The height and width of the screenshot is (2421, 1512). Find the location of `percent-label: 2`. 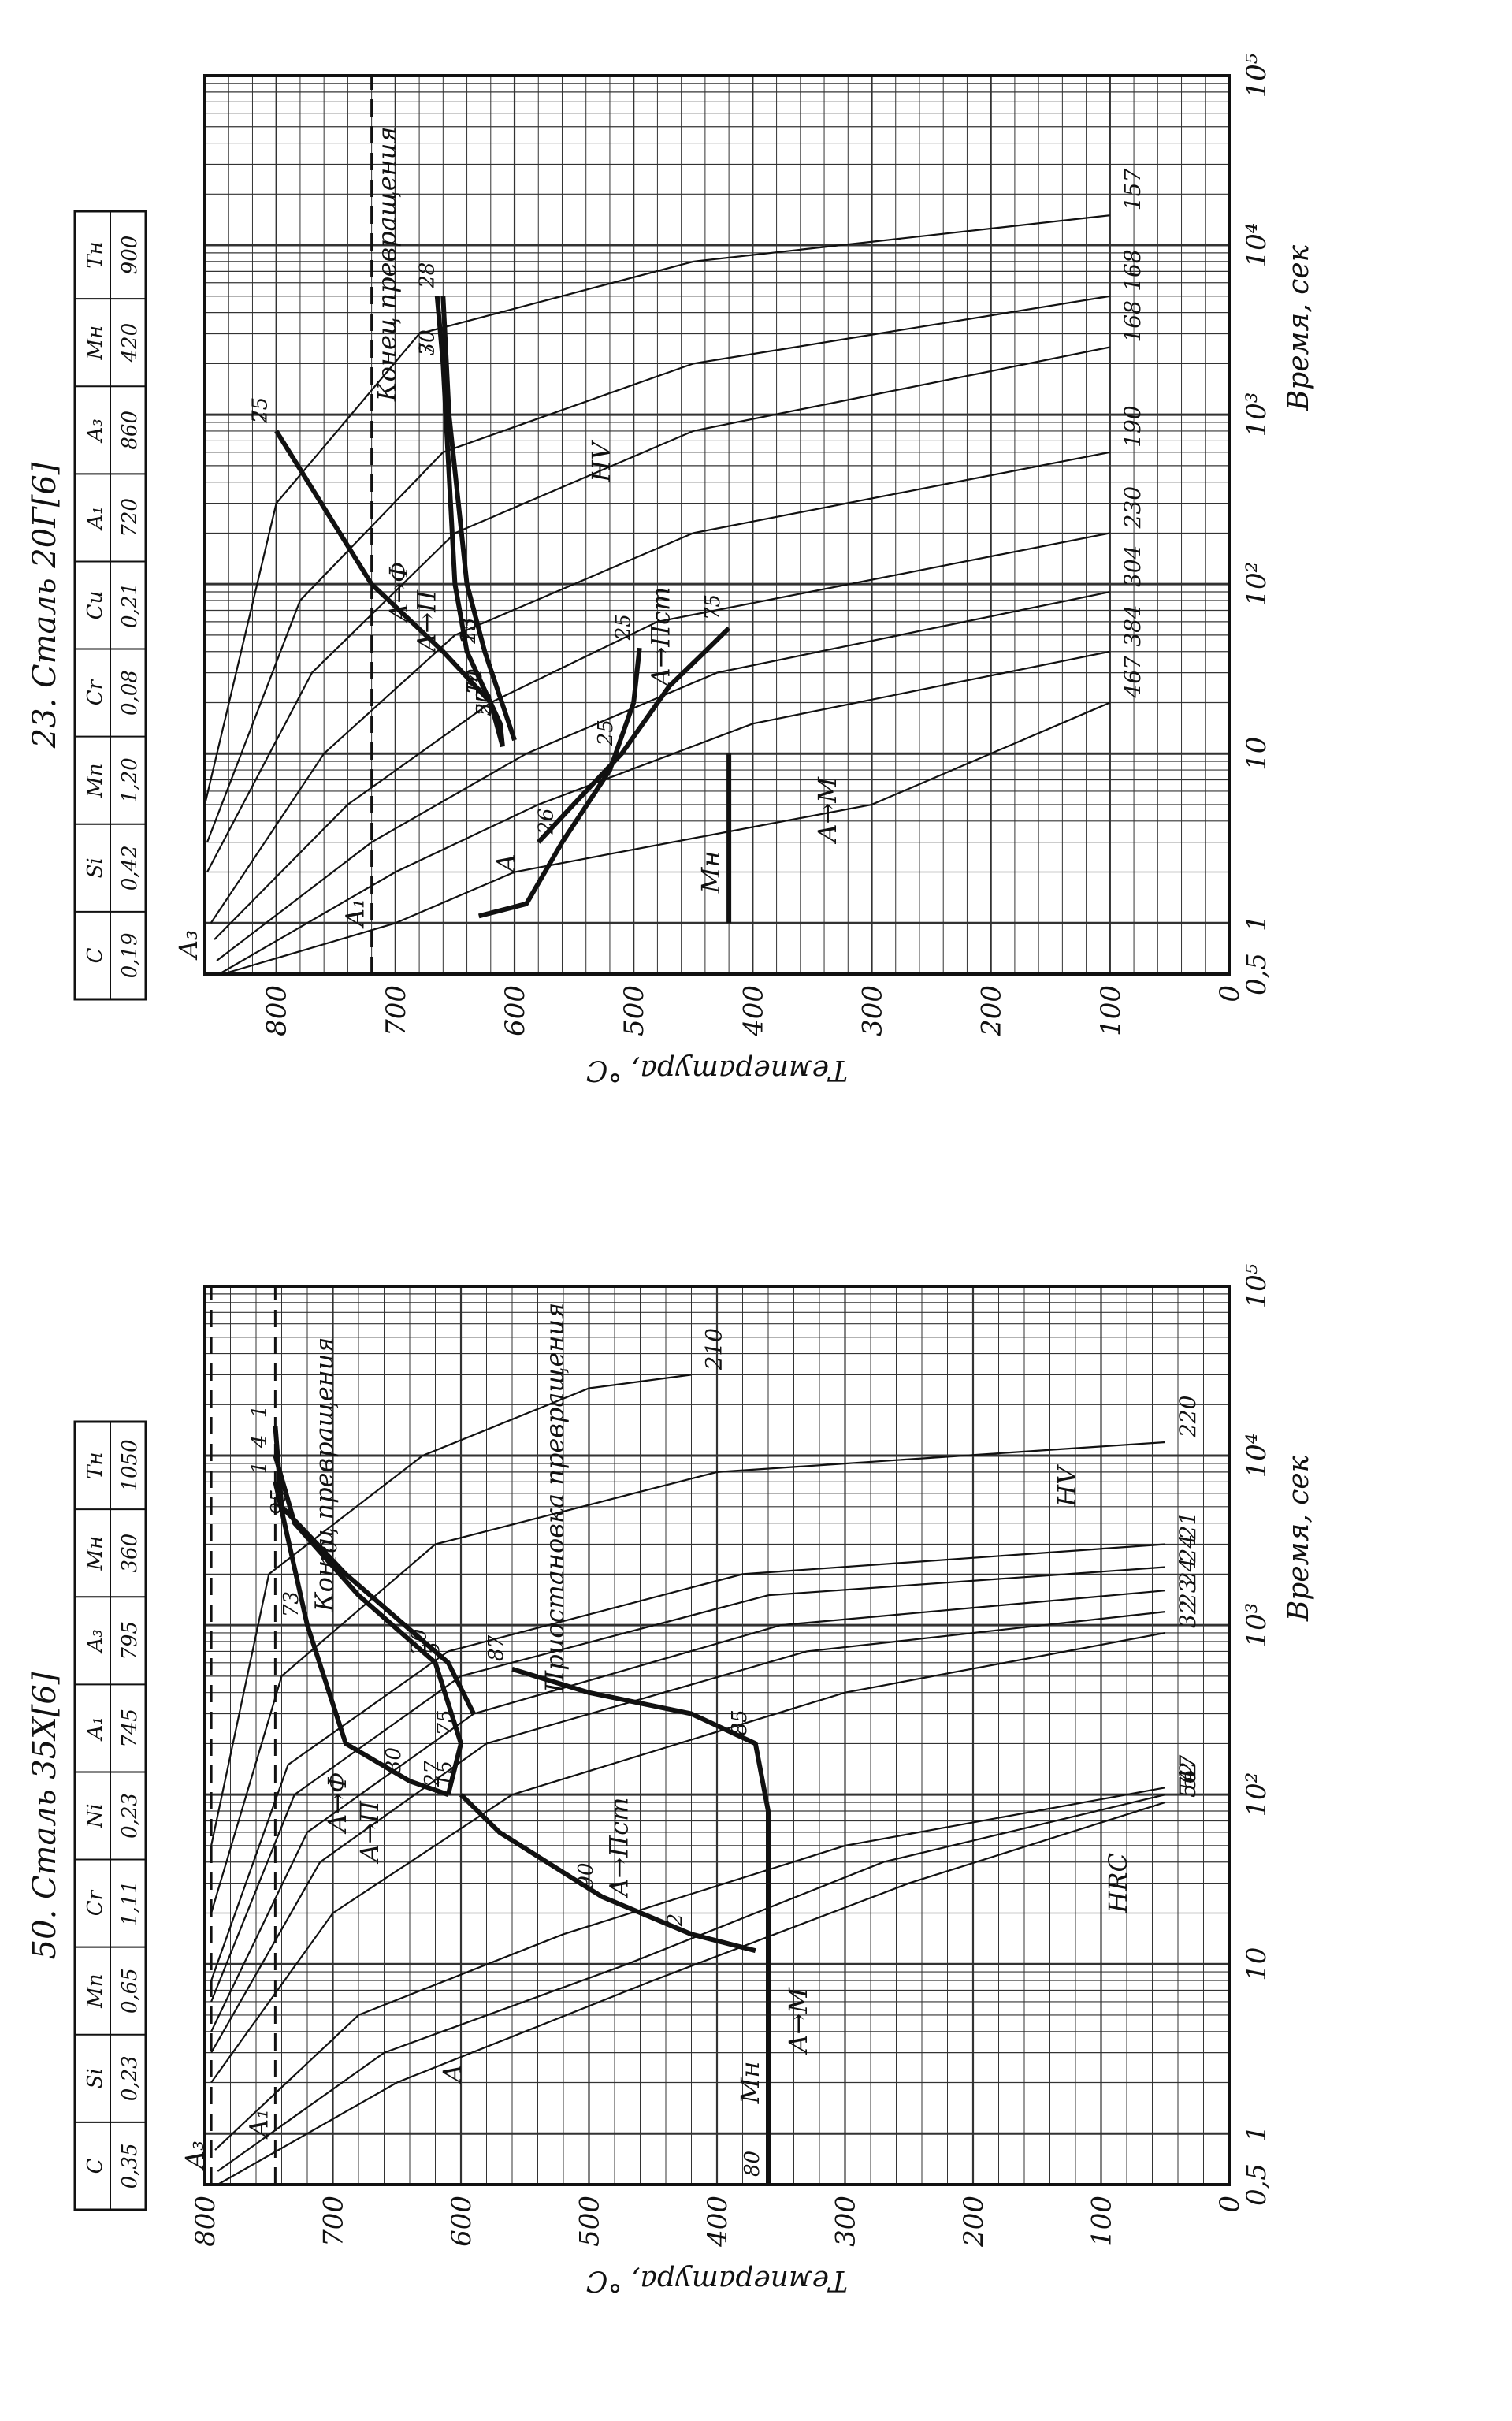

percent-label: 2 is located at coordinates (676, 1921).